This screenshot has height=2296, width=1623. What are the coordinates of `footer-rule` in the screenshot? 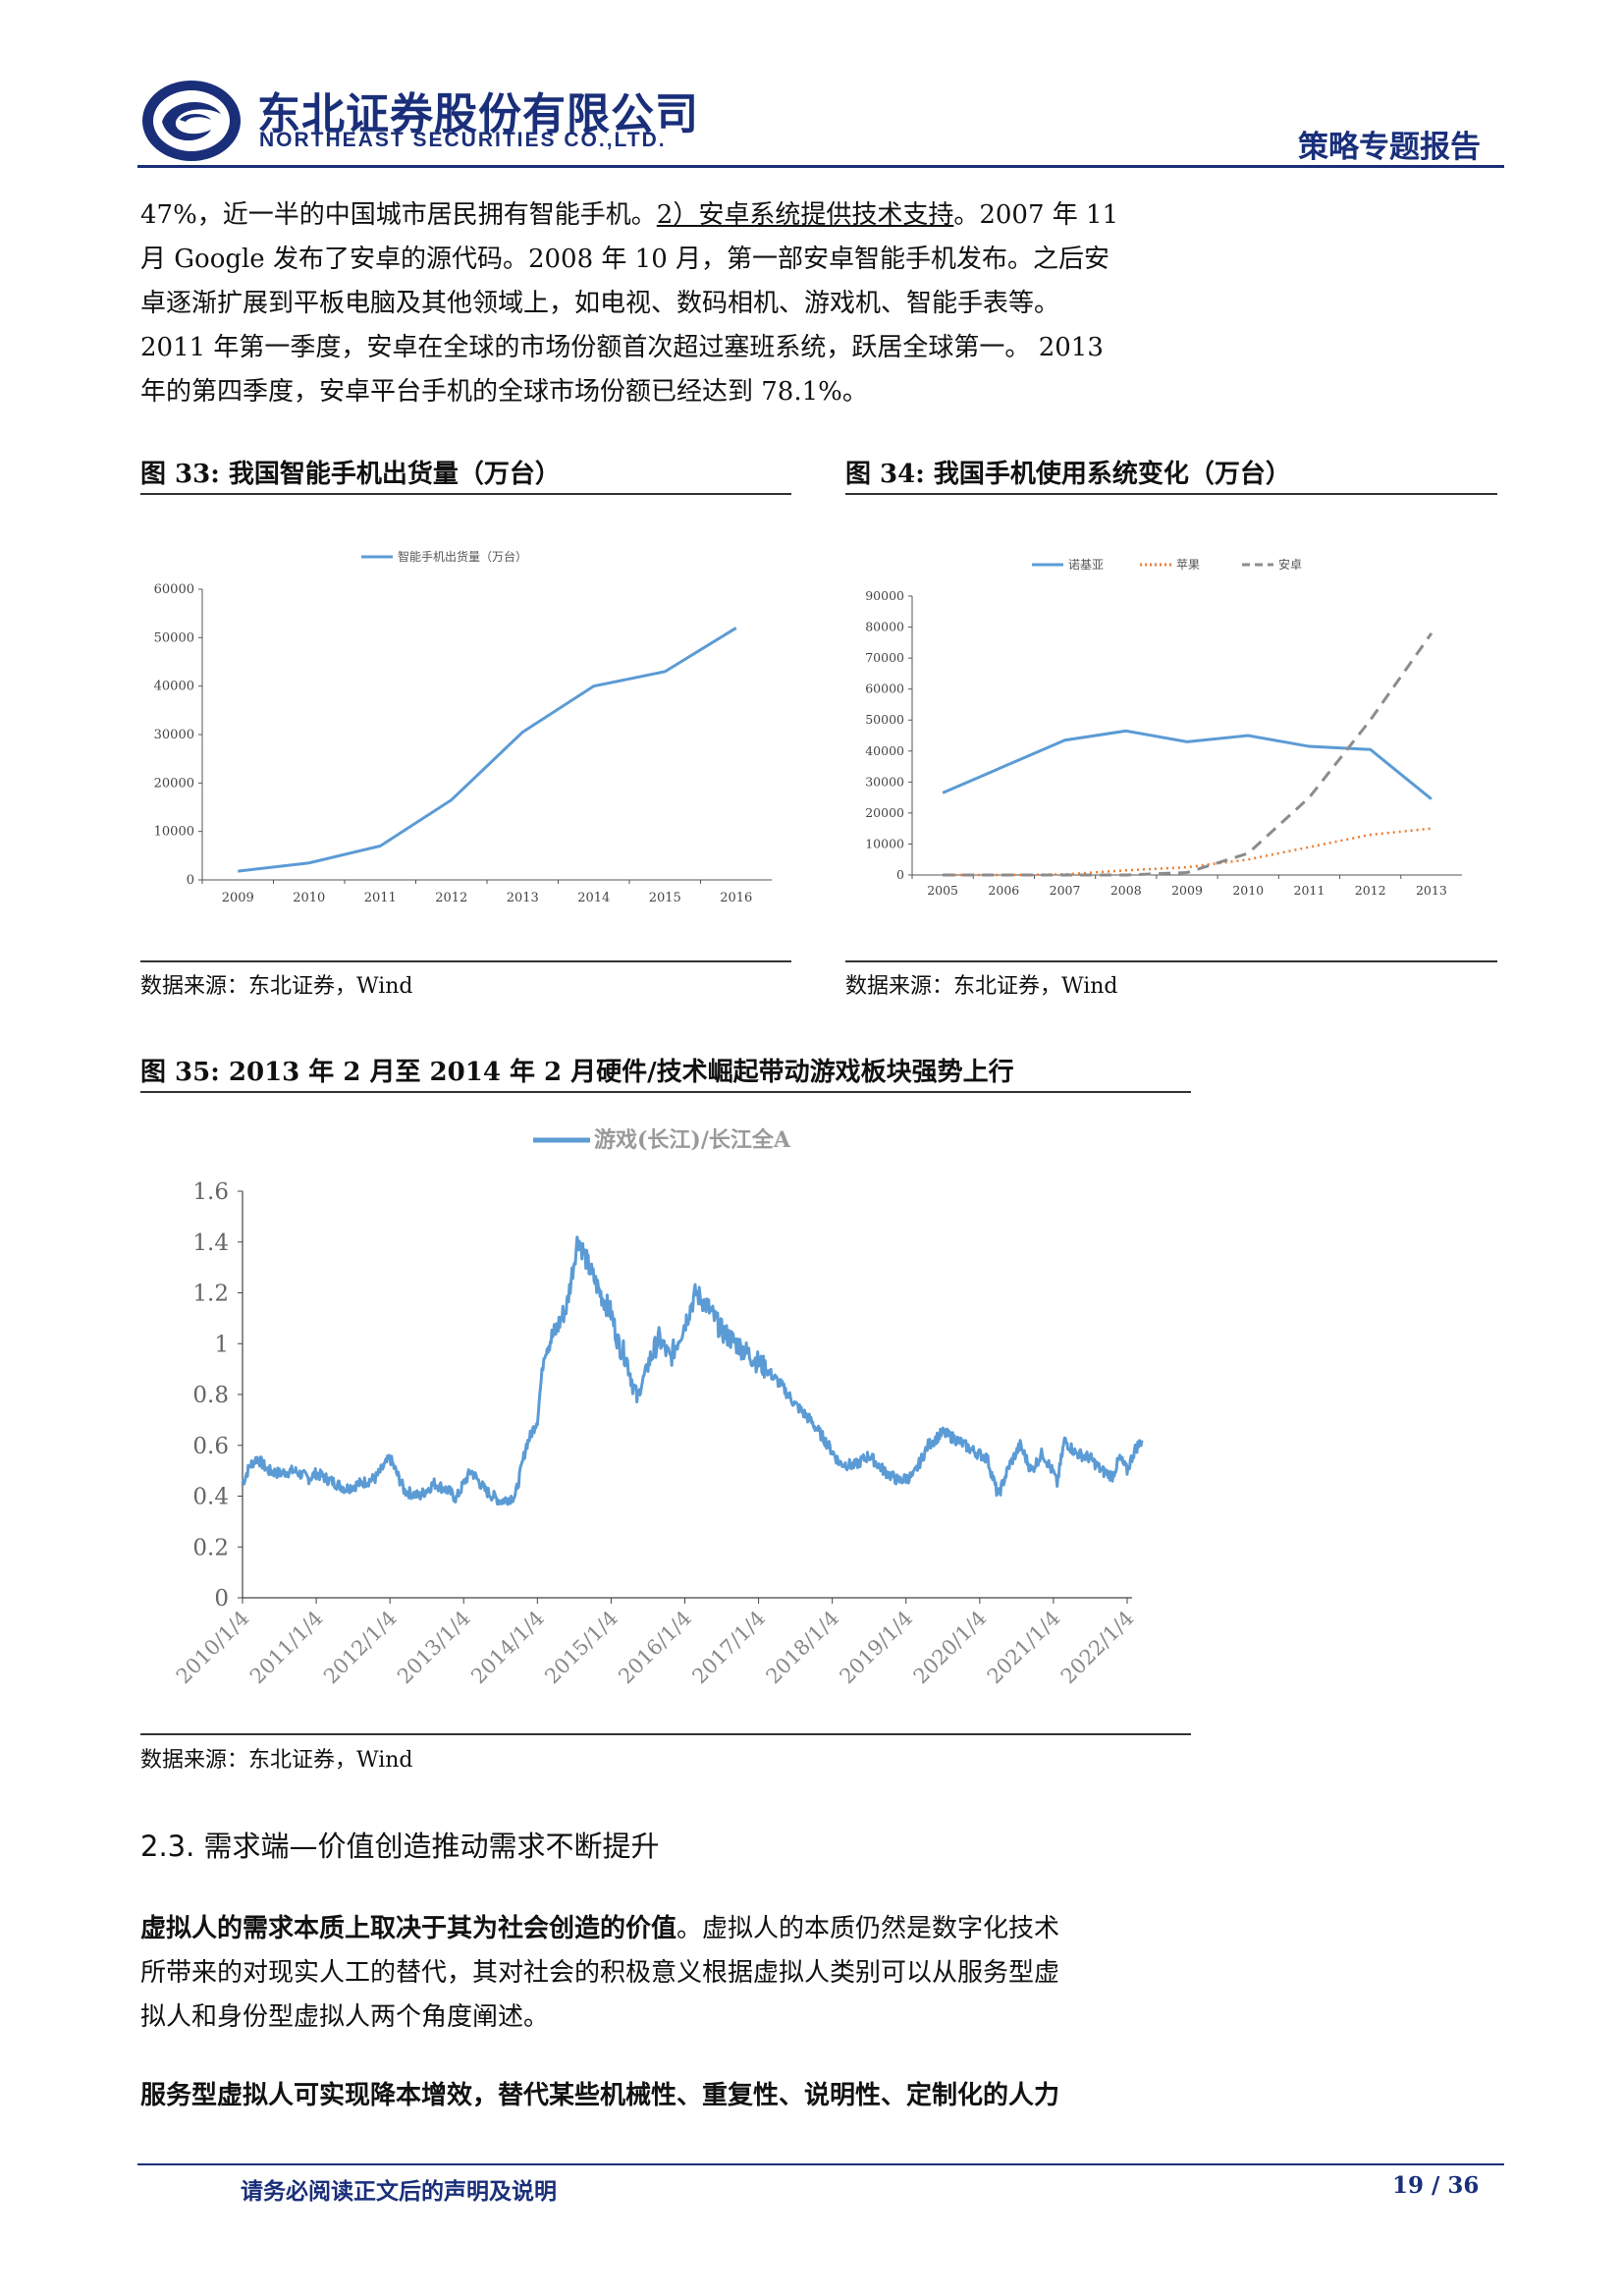 It's located at (820, 2164).